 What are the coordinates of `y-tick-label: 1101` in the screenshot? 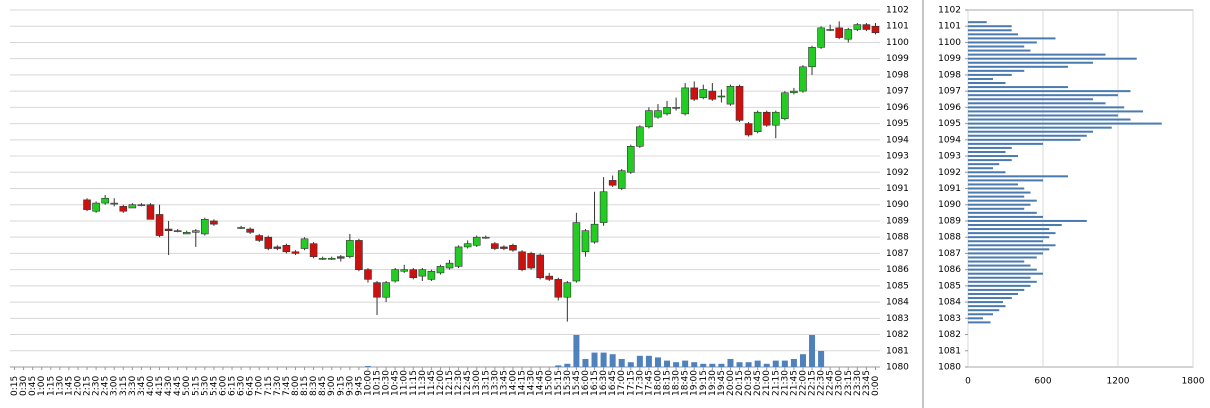 It's located at (949, 27).